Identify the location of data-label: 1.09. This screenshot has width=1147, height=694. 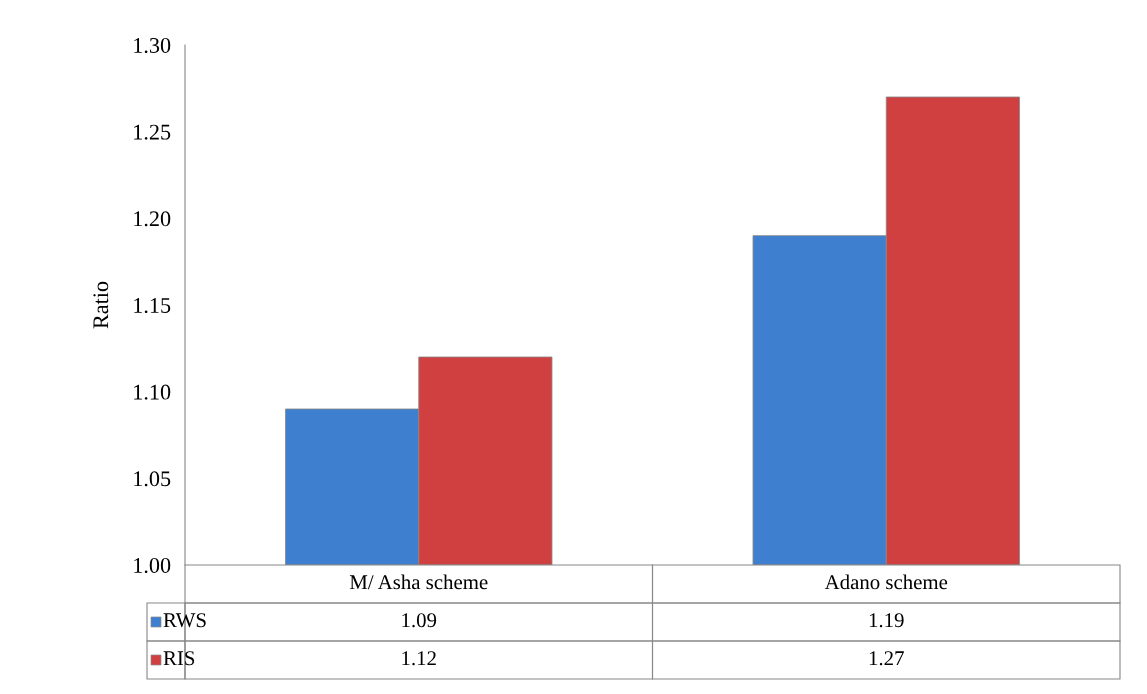
(419, 620).